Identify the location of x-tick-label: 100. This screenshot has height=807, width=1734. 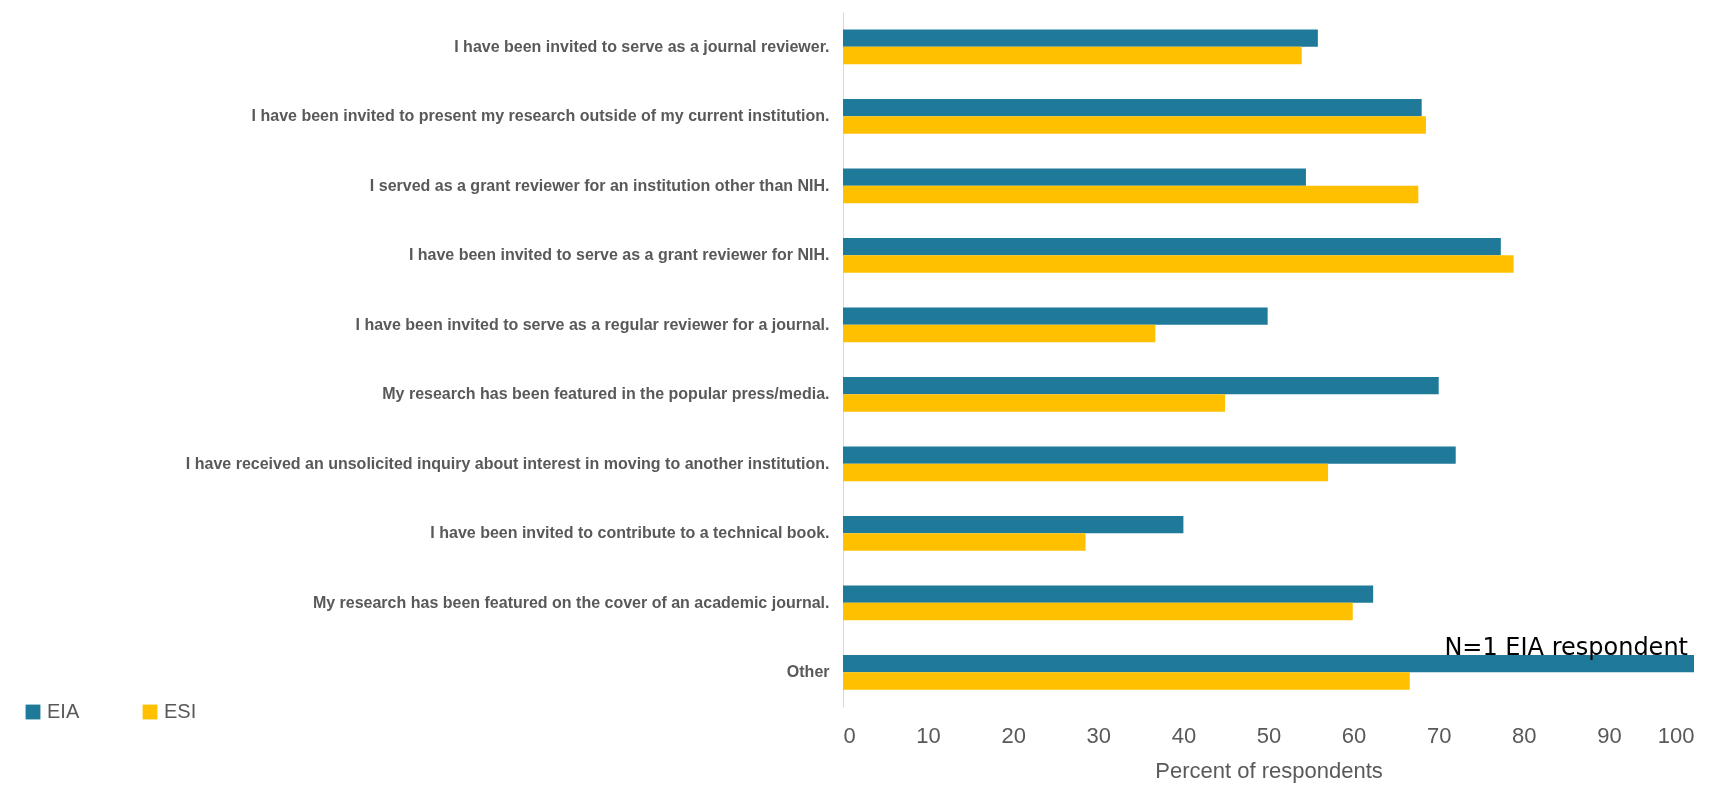
(1676, 735).